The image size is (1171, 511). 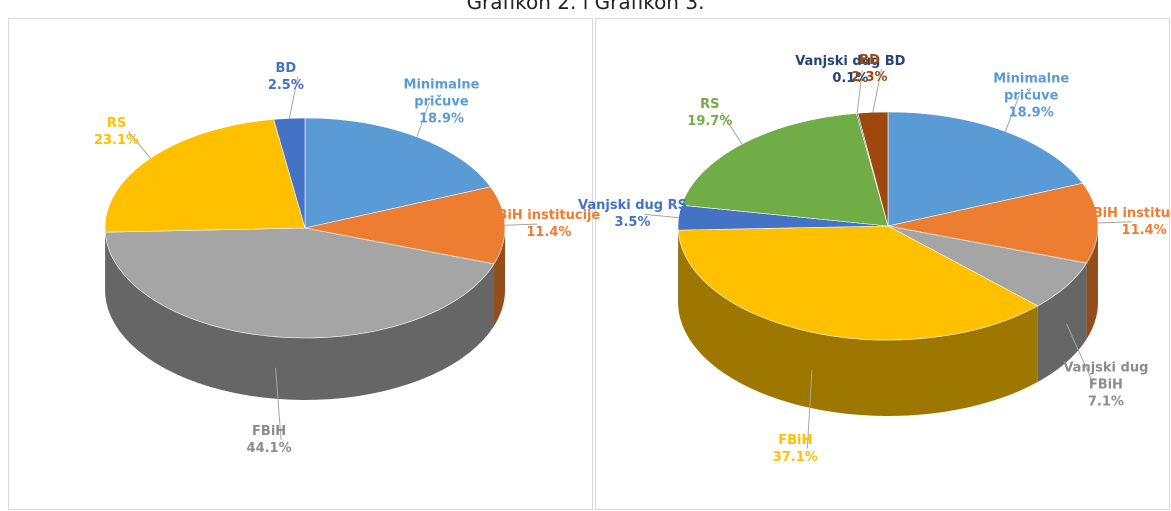 I want to click on label-name: Vanjski dug BD, so click(x=850, y=62).